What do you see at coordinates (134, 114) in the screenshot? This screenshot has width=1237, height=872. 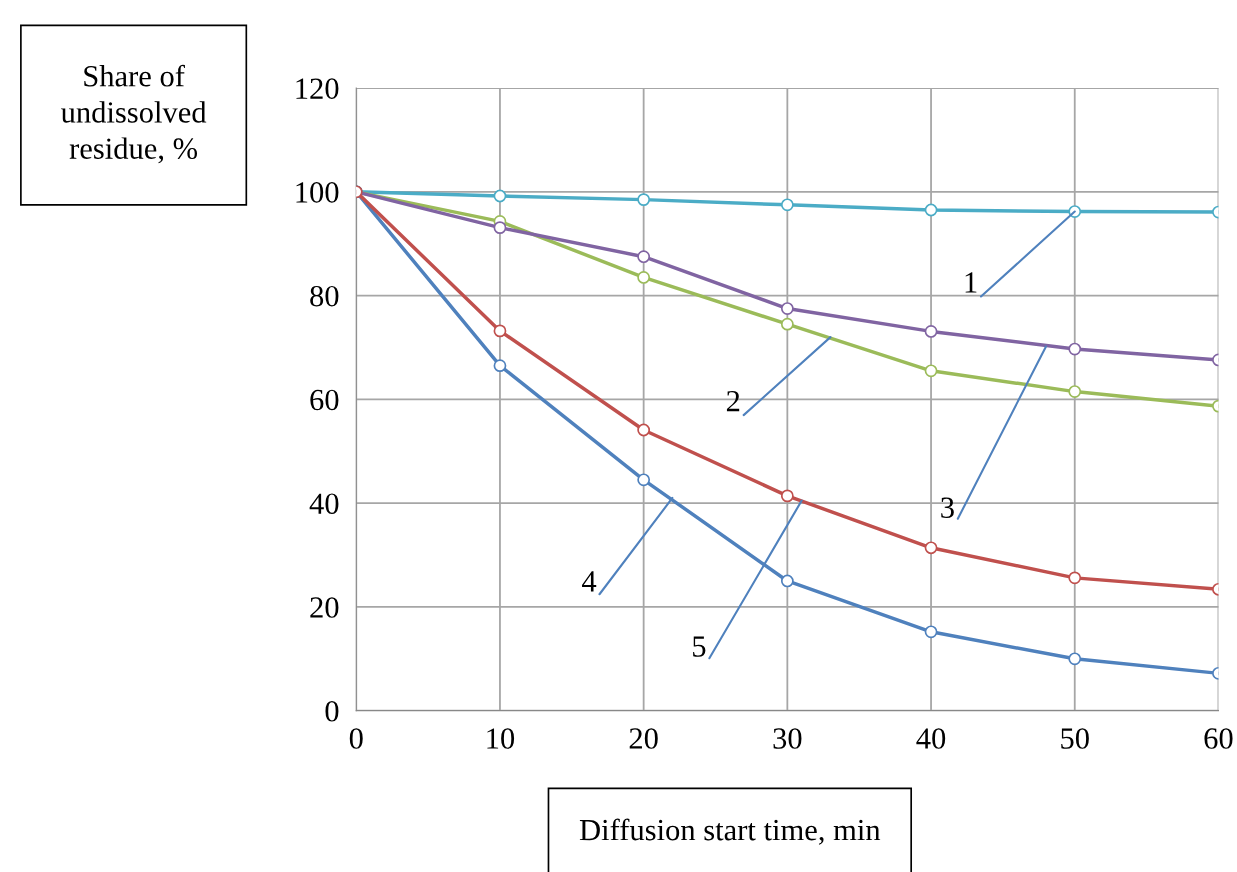 I see `y-axis-title: Share of undissolved residue, %` at bounding box center [134, 114].